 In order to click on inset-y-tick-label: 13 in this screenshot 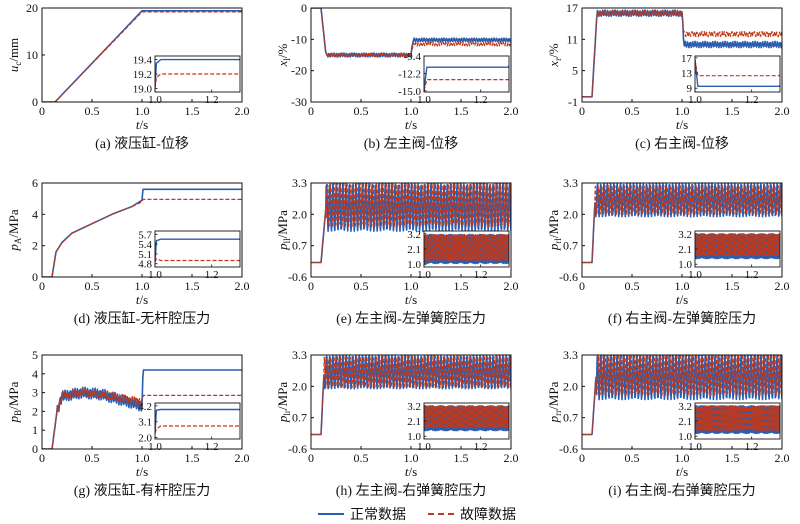, I will do `click(687, 74)`.